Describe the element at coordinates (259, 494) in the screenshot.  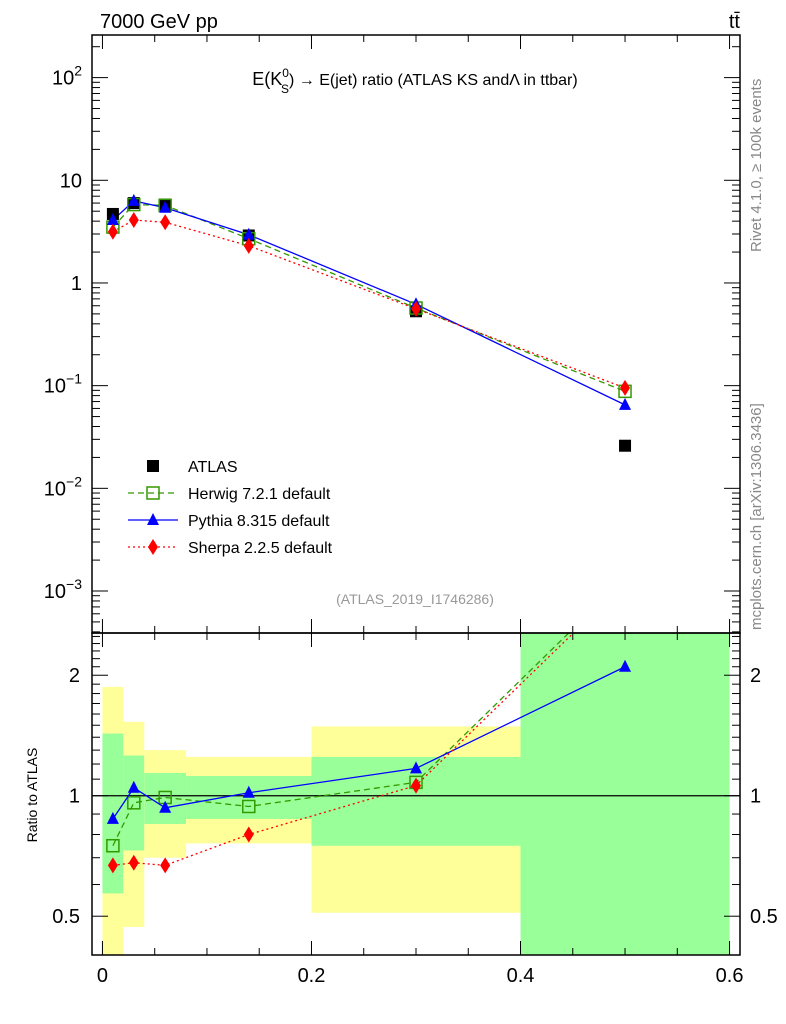
I see `legend-label-herwig: Herwig 7.2.1 default` at that location.